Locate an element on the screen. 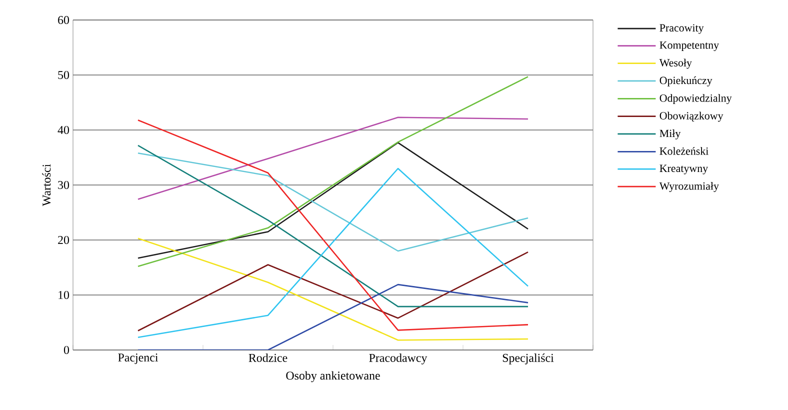 This screenshot has height=410, width=788. x-axis-title: Osoby ankietowane is located at coordinates (333, 376).